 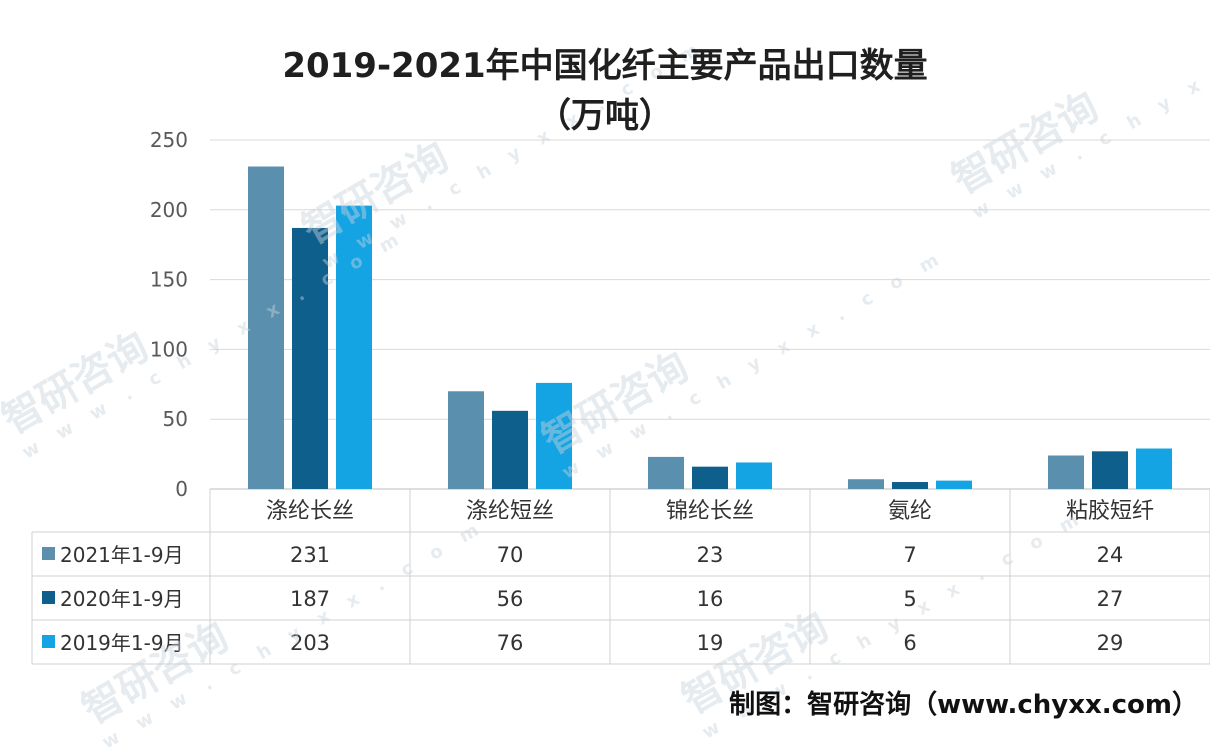 What do you see at coordinates (710, 555) in the screenshot?
I see `table-value: 23` at bounding box center [710, 555].